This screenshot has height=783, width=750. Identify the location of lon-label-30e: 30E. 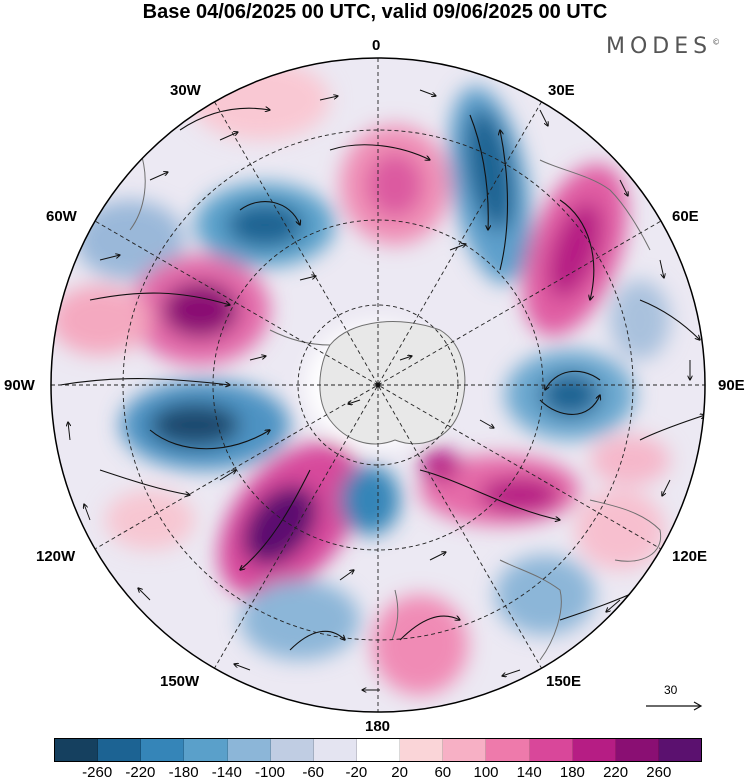
(561, 90).